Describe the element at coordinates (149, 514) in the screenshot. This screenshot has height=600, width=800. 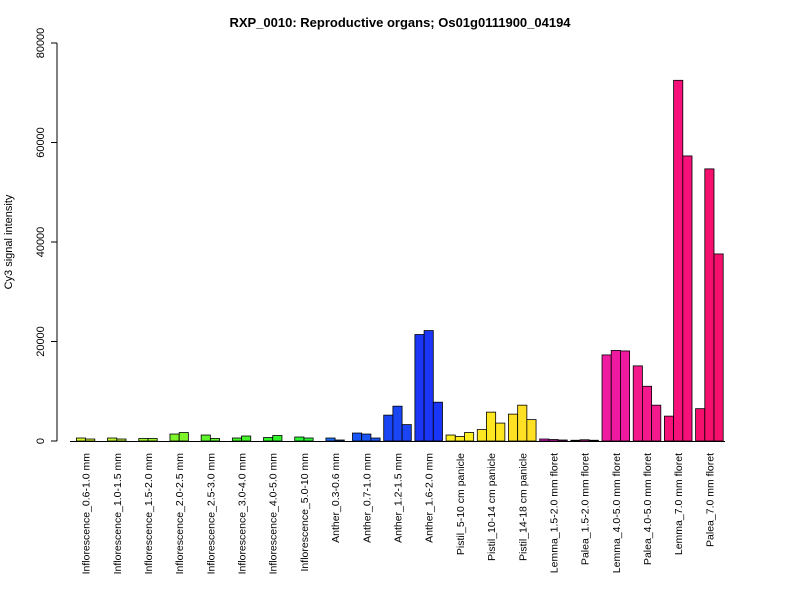
I see `category-label: Inflorescence_1.5-2.0 mm` at that location.